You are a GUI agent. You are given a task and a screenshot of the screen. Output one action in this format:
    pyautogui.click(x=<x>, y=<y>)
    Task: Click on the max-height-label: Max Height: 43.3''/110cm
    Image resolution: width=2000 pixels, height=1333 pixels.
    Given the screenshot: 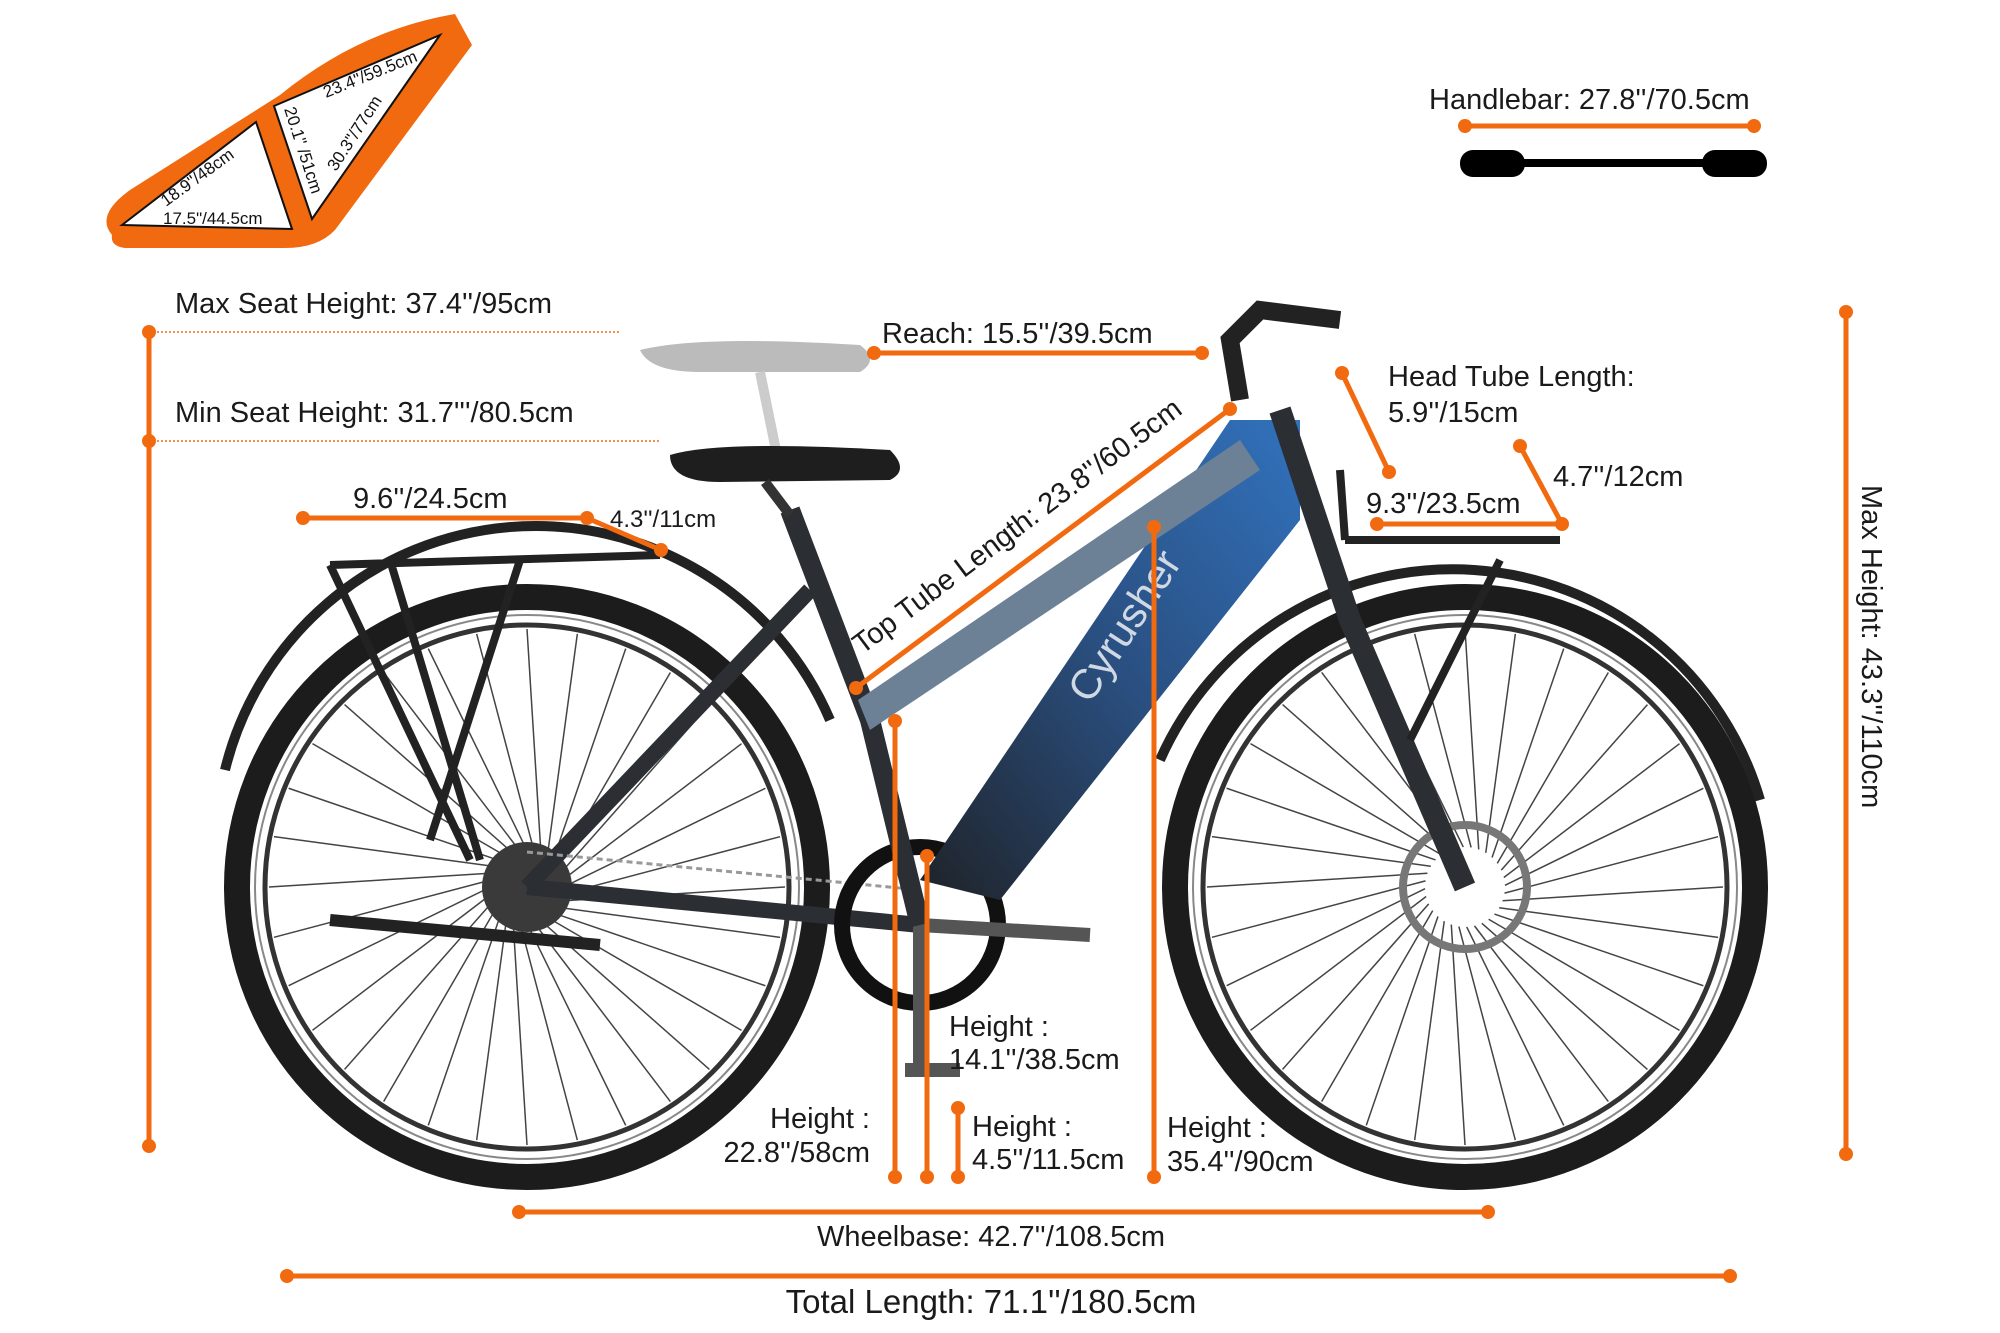 What is the action you would take?
    pyautogui.click(x=1871, y=646)
    